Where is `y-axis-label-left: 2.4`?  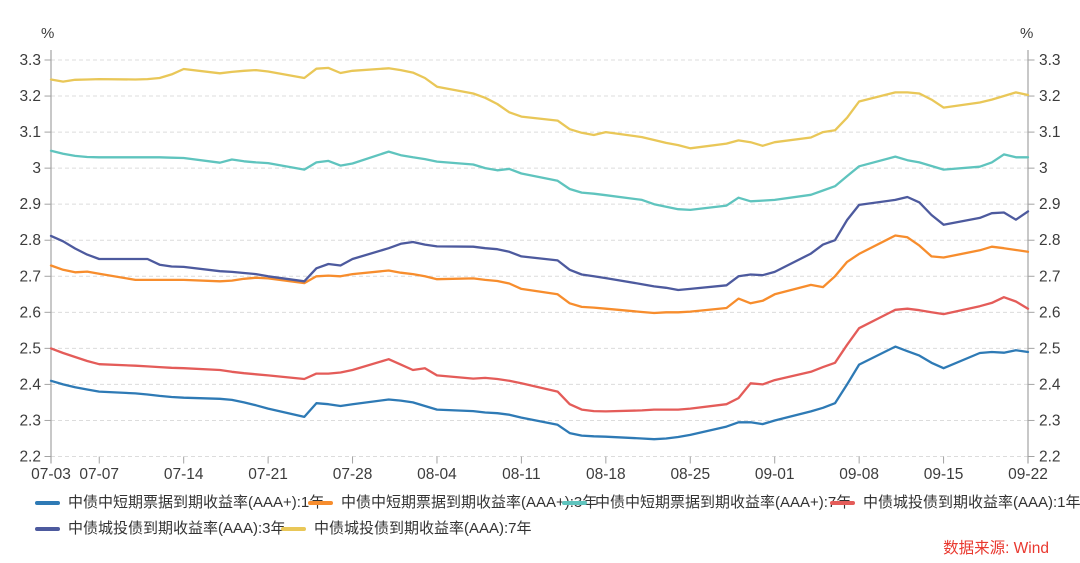
y-axis-label-left: 2.4 is located at coordinates (30, 384).